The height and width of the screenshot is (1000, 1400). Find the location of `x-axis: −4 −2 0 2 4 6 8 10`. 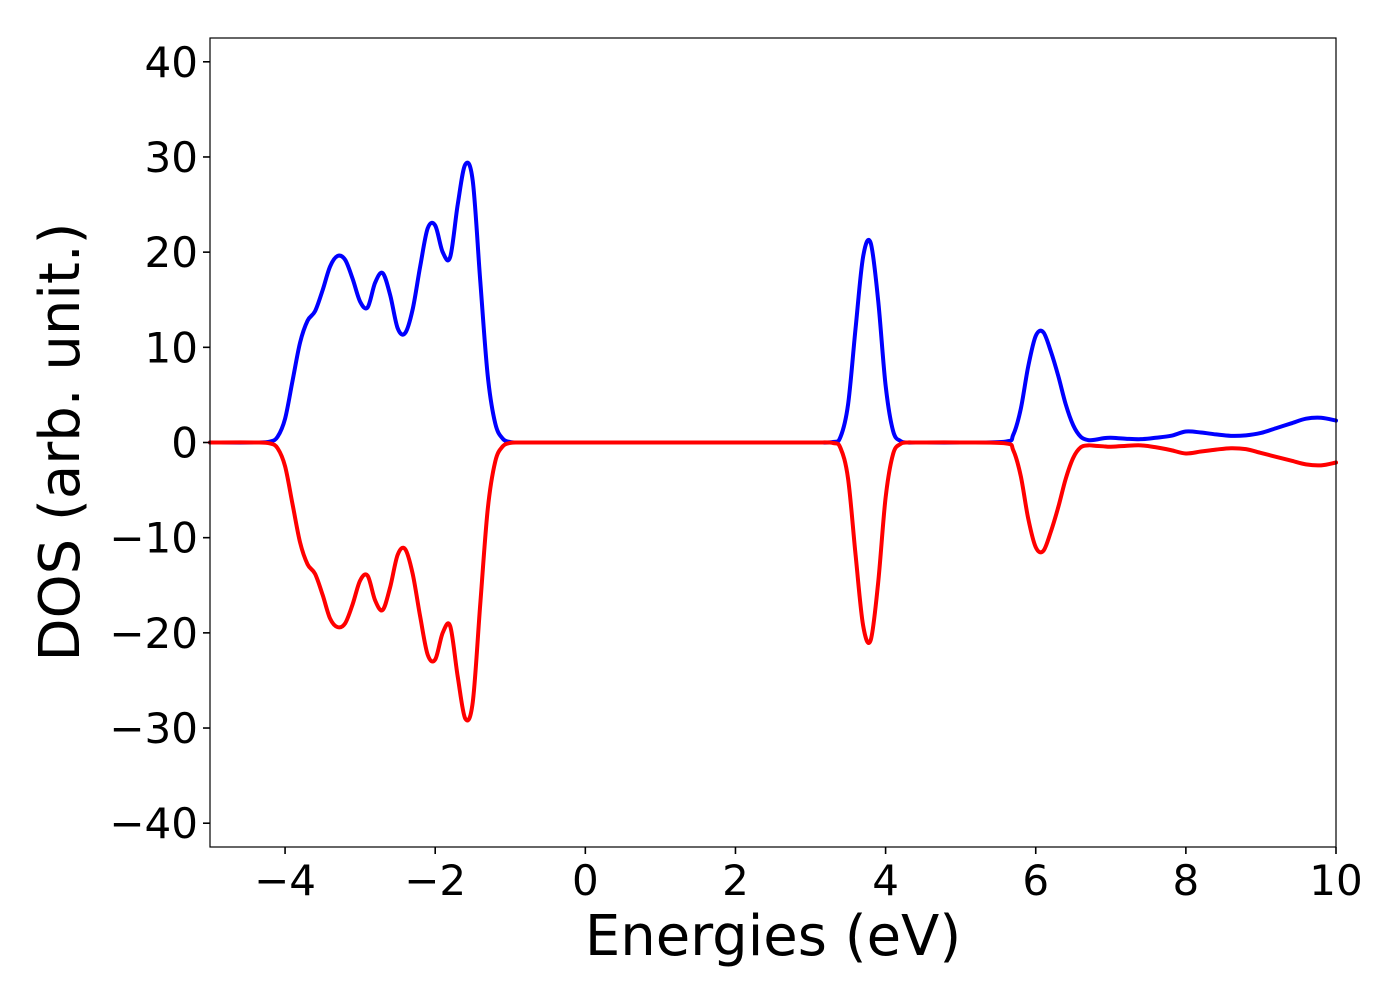

x-axis: −4 −2 0 2 4 6 8 10 is located at coordinates (808, 876).